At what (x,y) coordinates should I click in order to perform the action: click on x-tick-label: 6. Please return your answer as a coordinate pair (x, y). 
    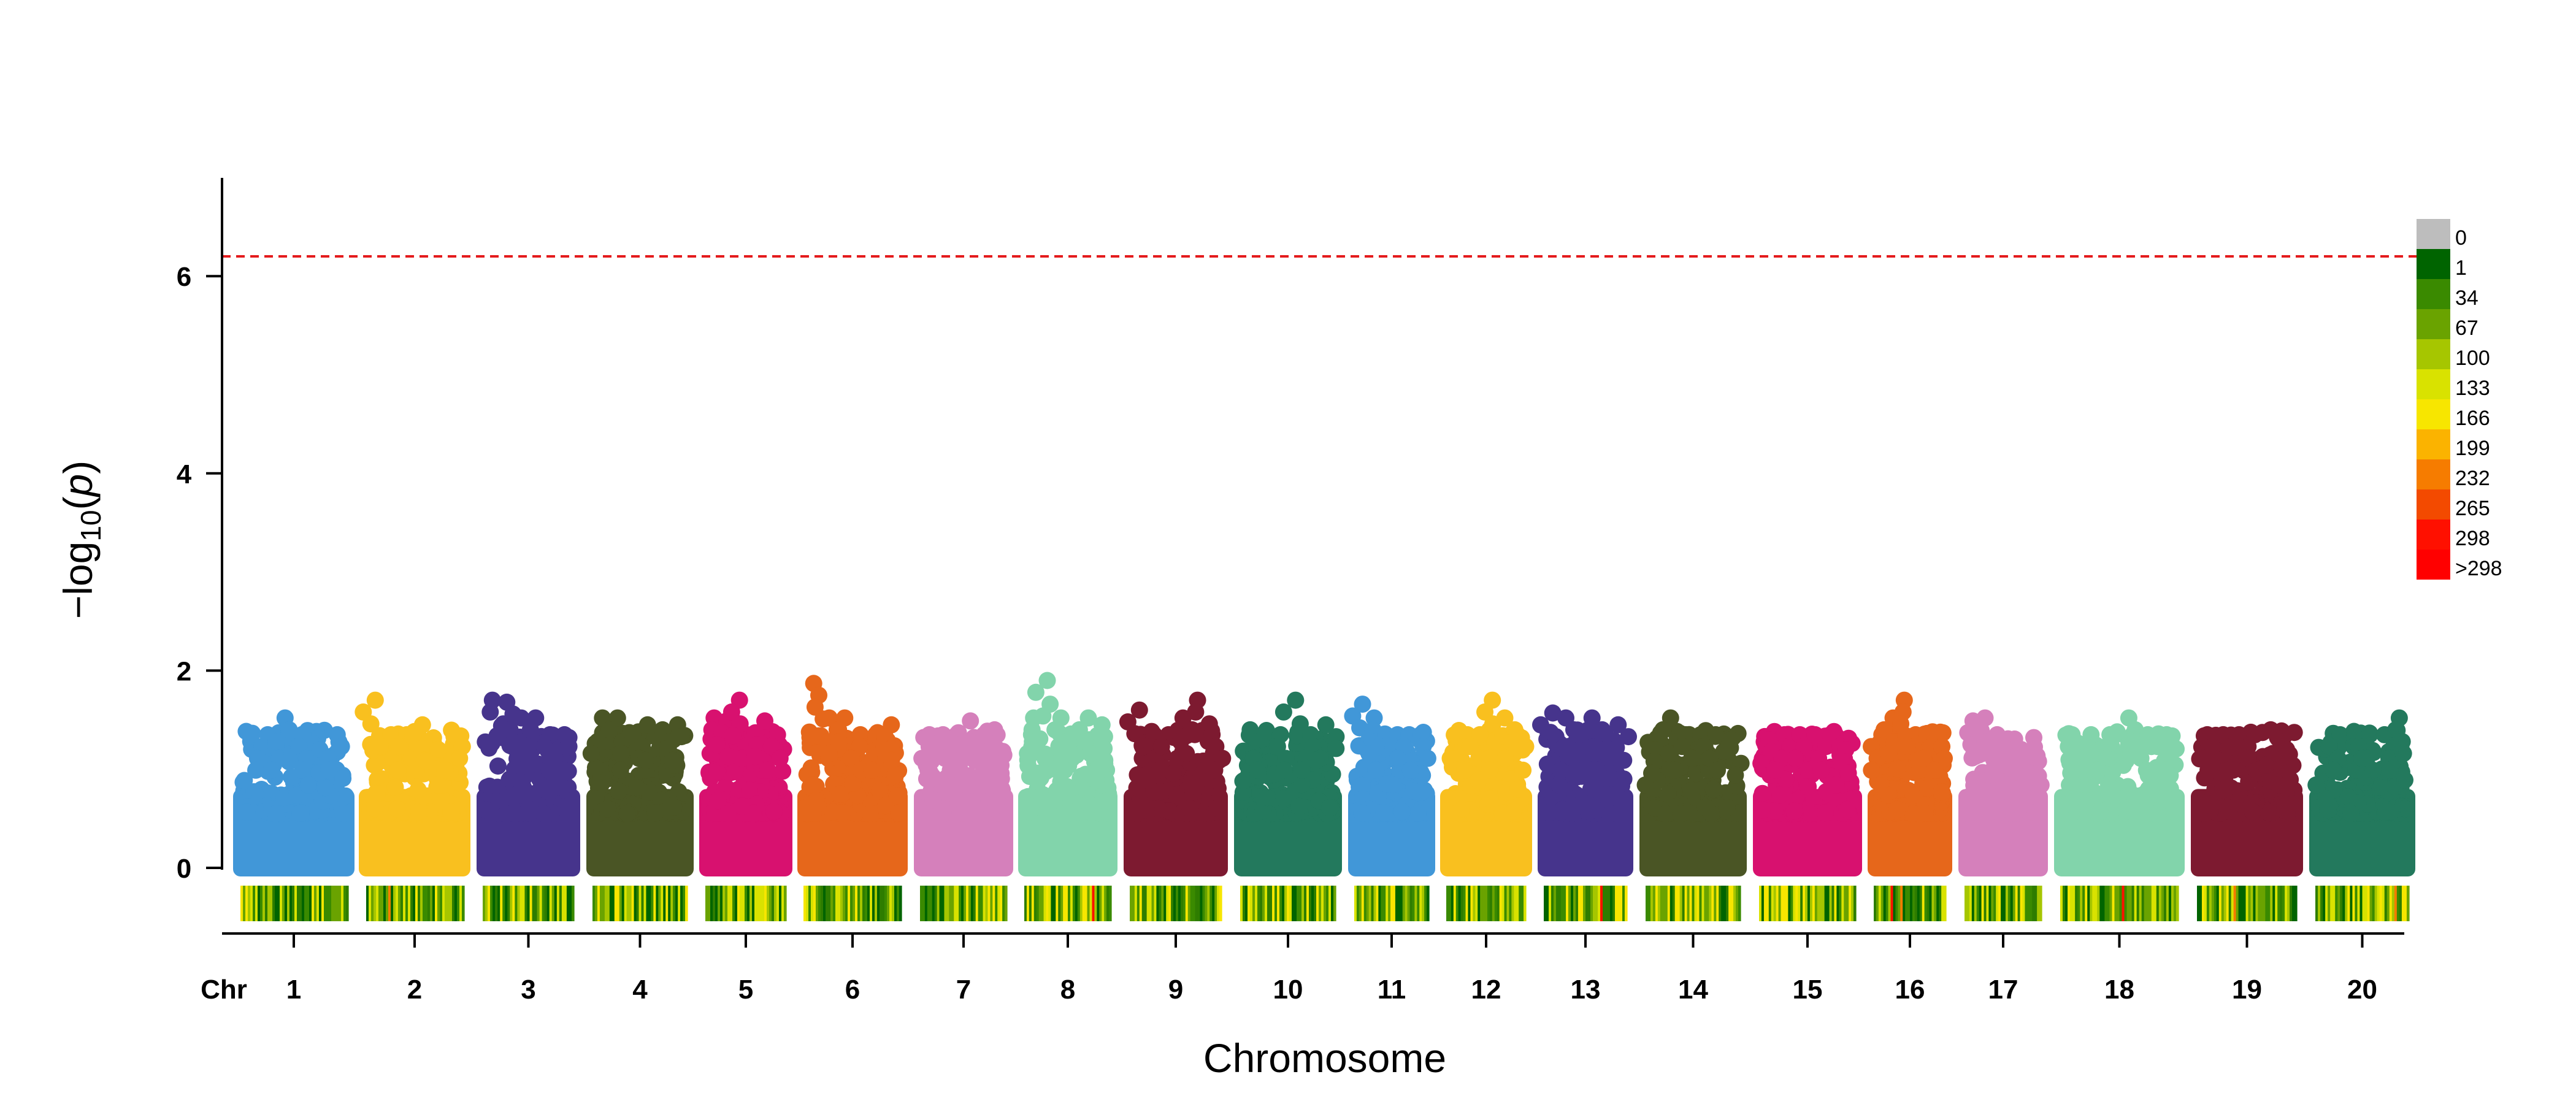
    Looking at the image, I should click on (852, 990).